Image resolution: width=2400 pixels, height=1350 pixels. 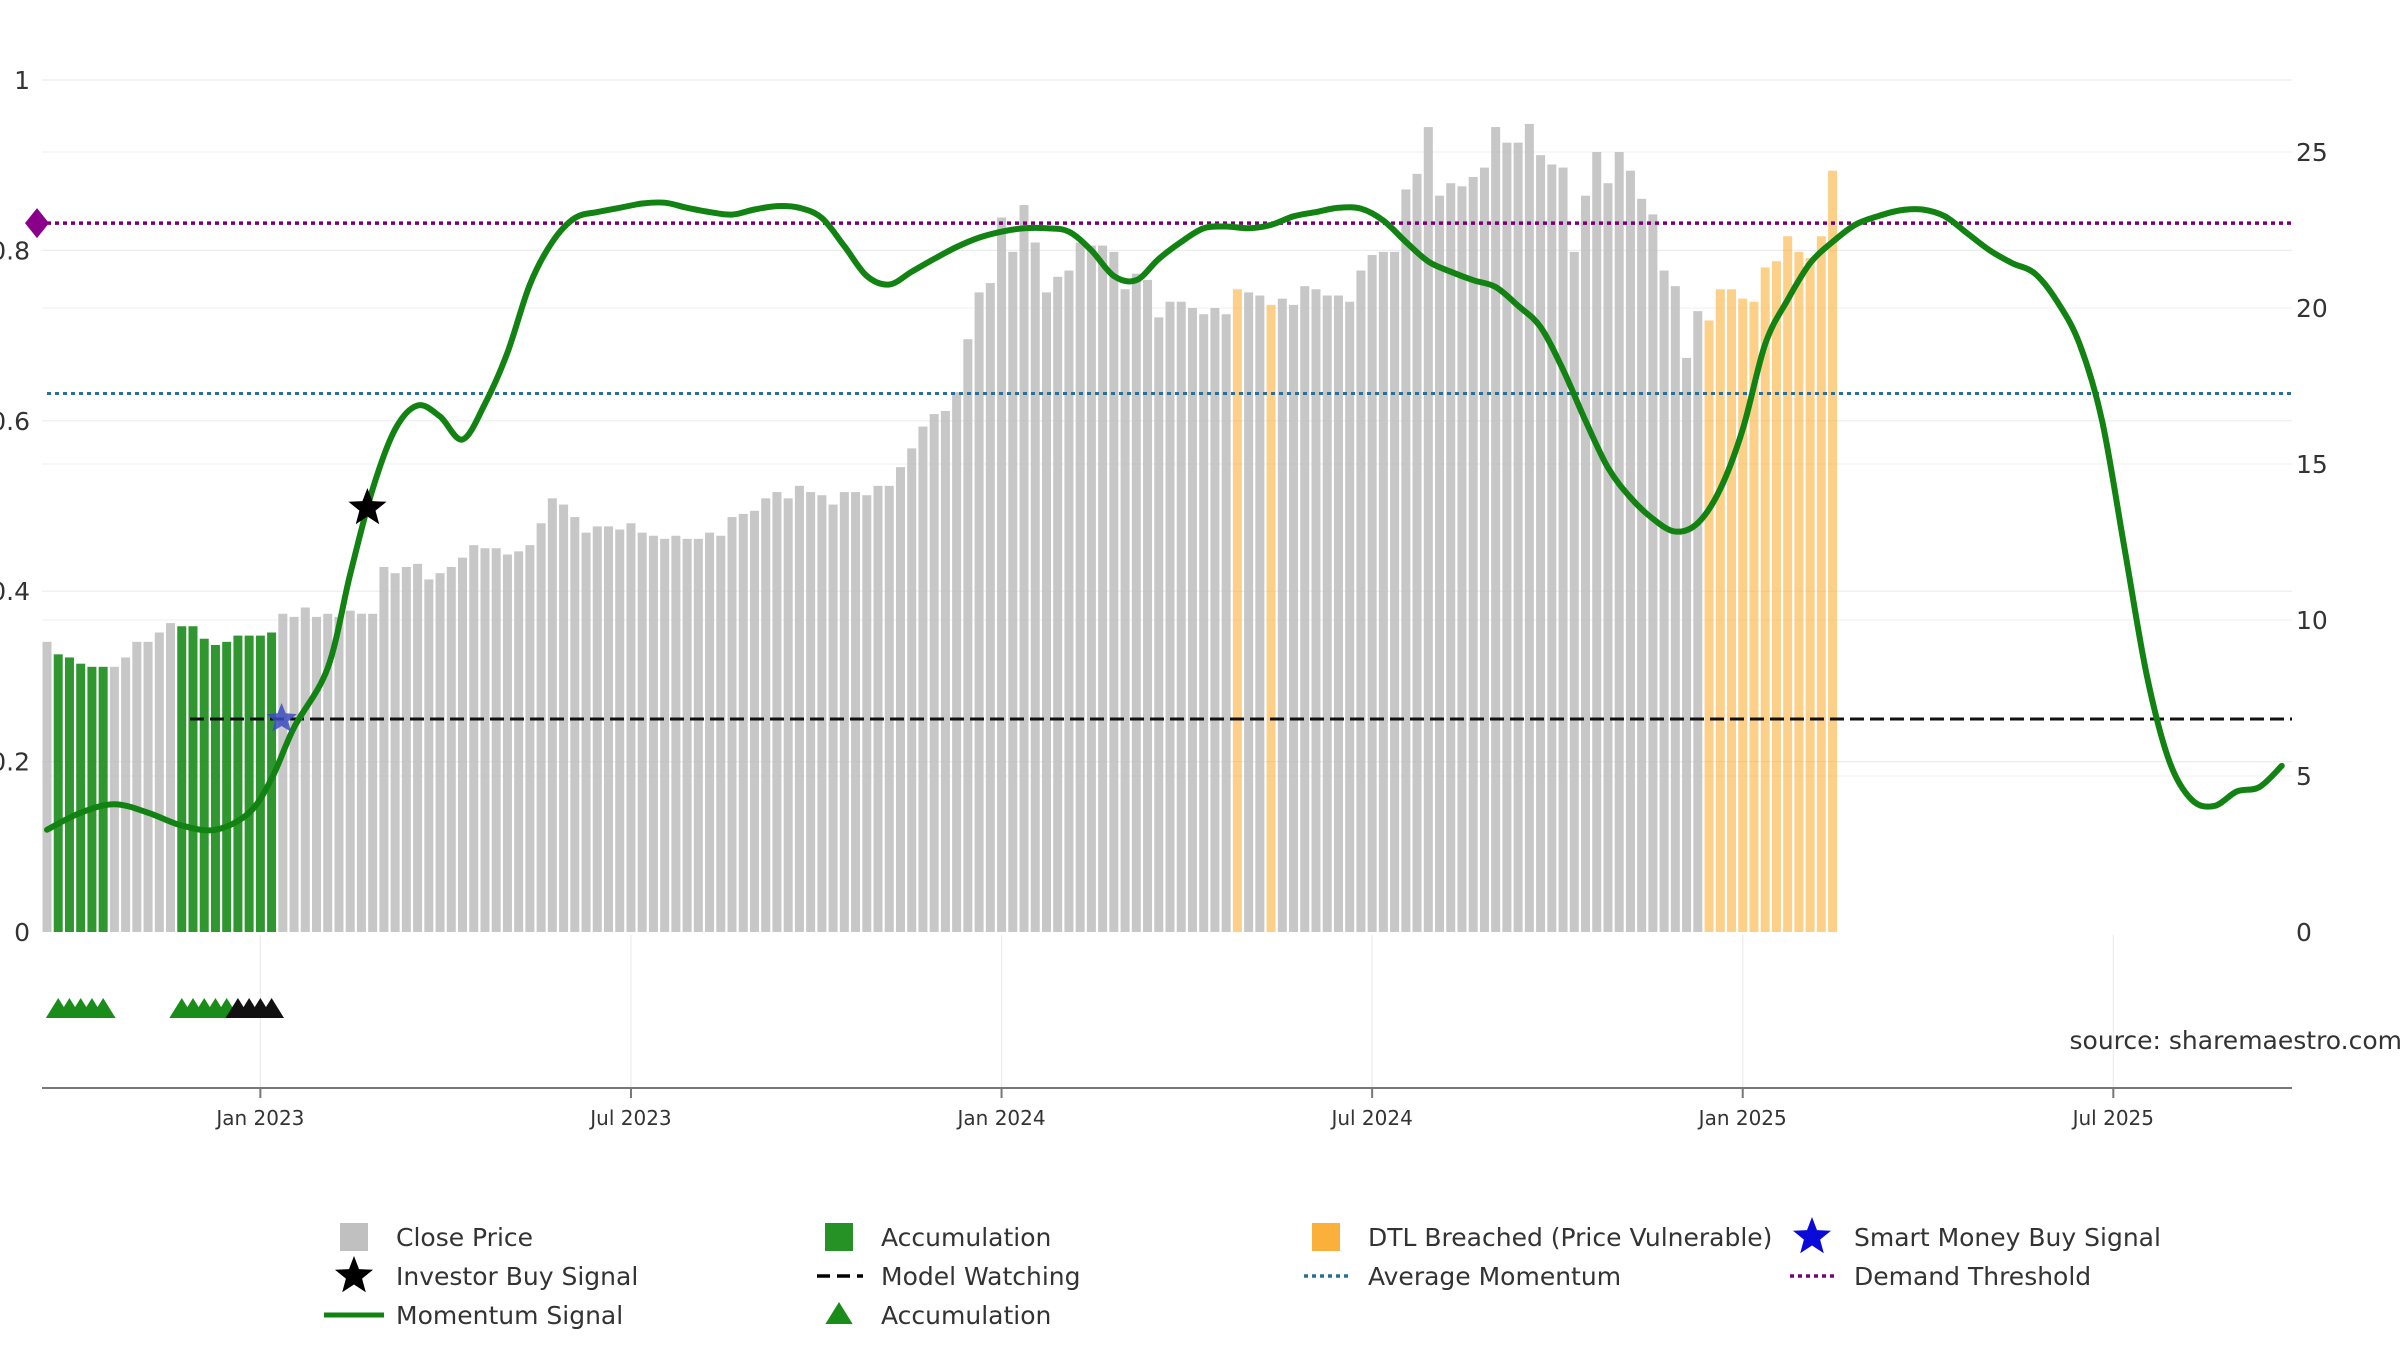 What do you see at coordinates (1570, 1237) in the screenshot?
I see `legend-label: DTL Breached (Price Vulnerable)` at bounding box center [1570, 1237].